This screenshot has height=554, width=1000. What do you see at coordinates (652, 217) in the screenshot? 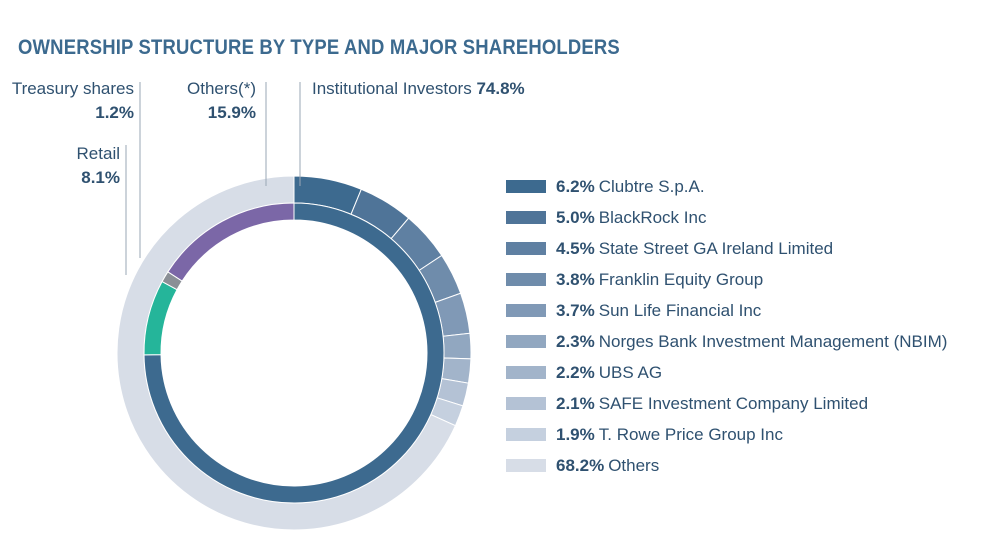
I see `legend-label: BlackRock Inc` at bounding box center [652, 217].